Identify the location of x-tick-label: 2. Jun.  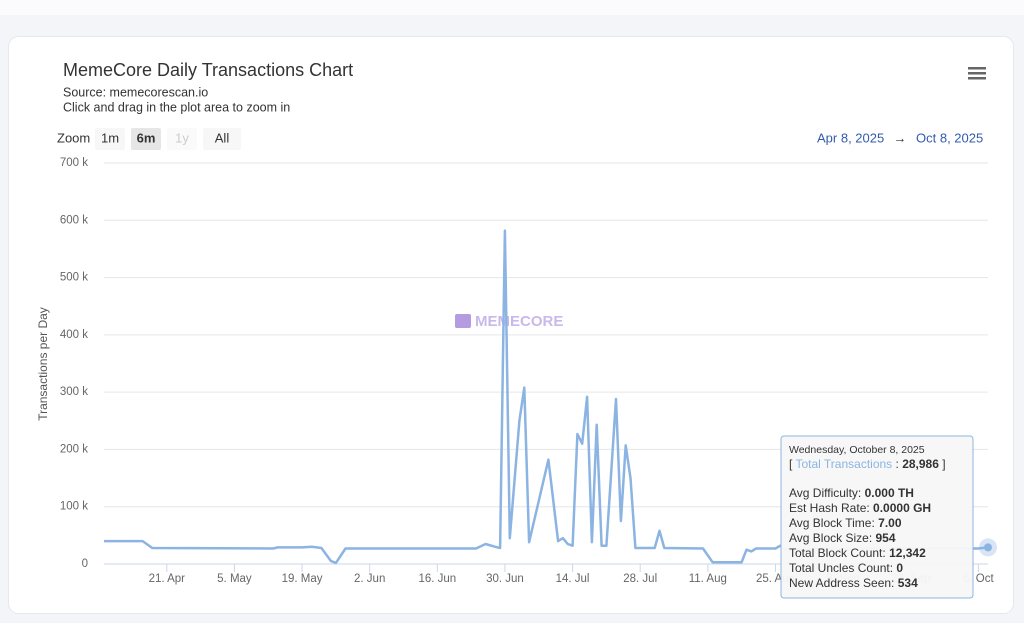
(369, 579).